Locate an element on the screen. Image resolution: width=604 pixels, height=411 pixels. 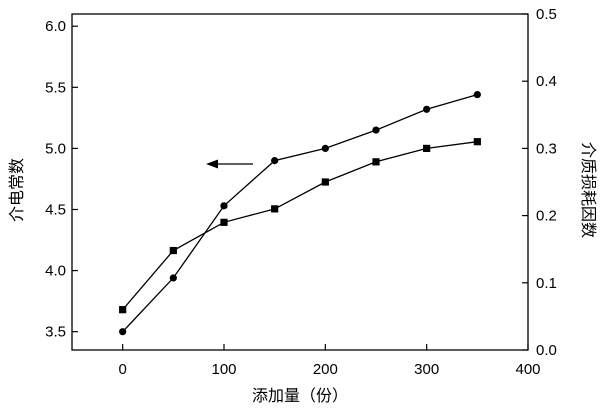
x-tick-label: 0 is located at coordinates (122, 369).